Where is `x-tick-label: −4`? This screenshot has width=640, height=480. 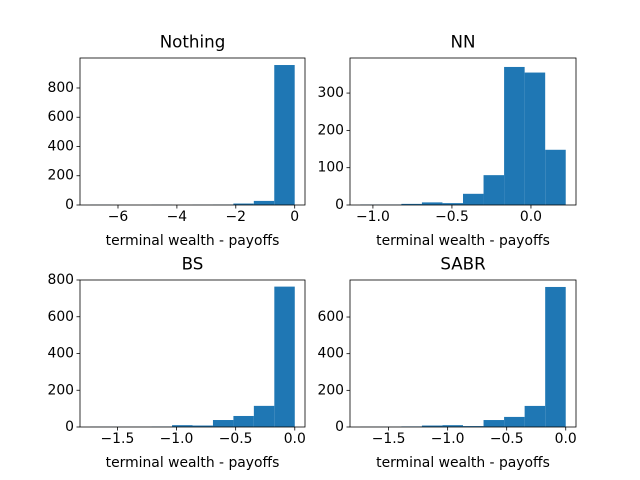 x-tick-label: −4 is located at coordinates (177, 217).